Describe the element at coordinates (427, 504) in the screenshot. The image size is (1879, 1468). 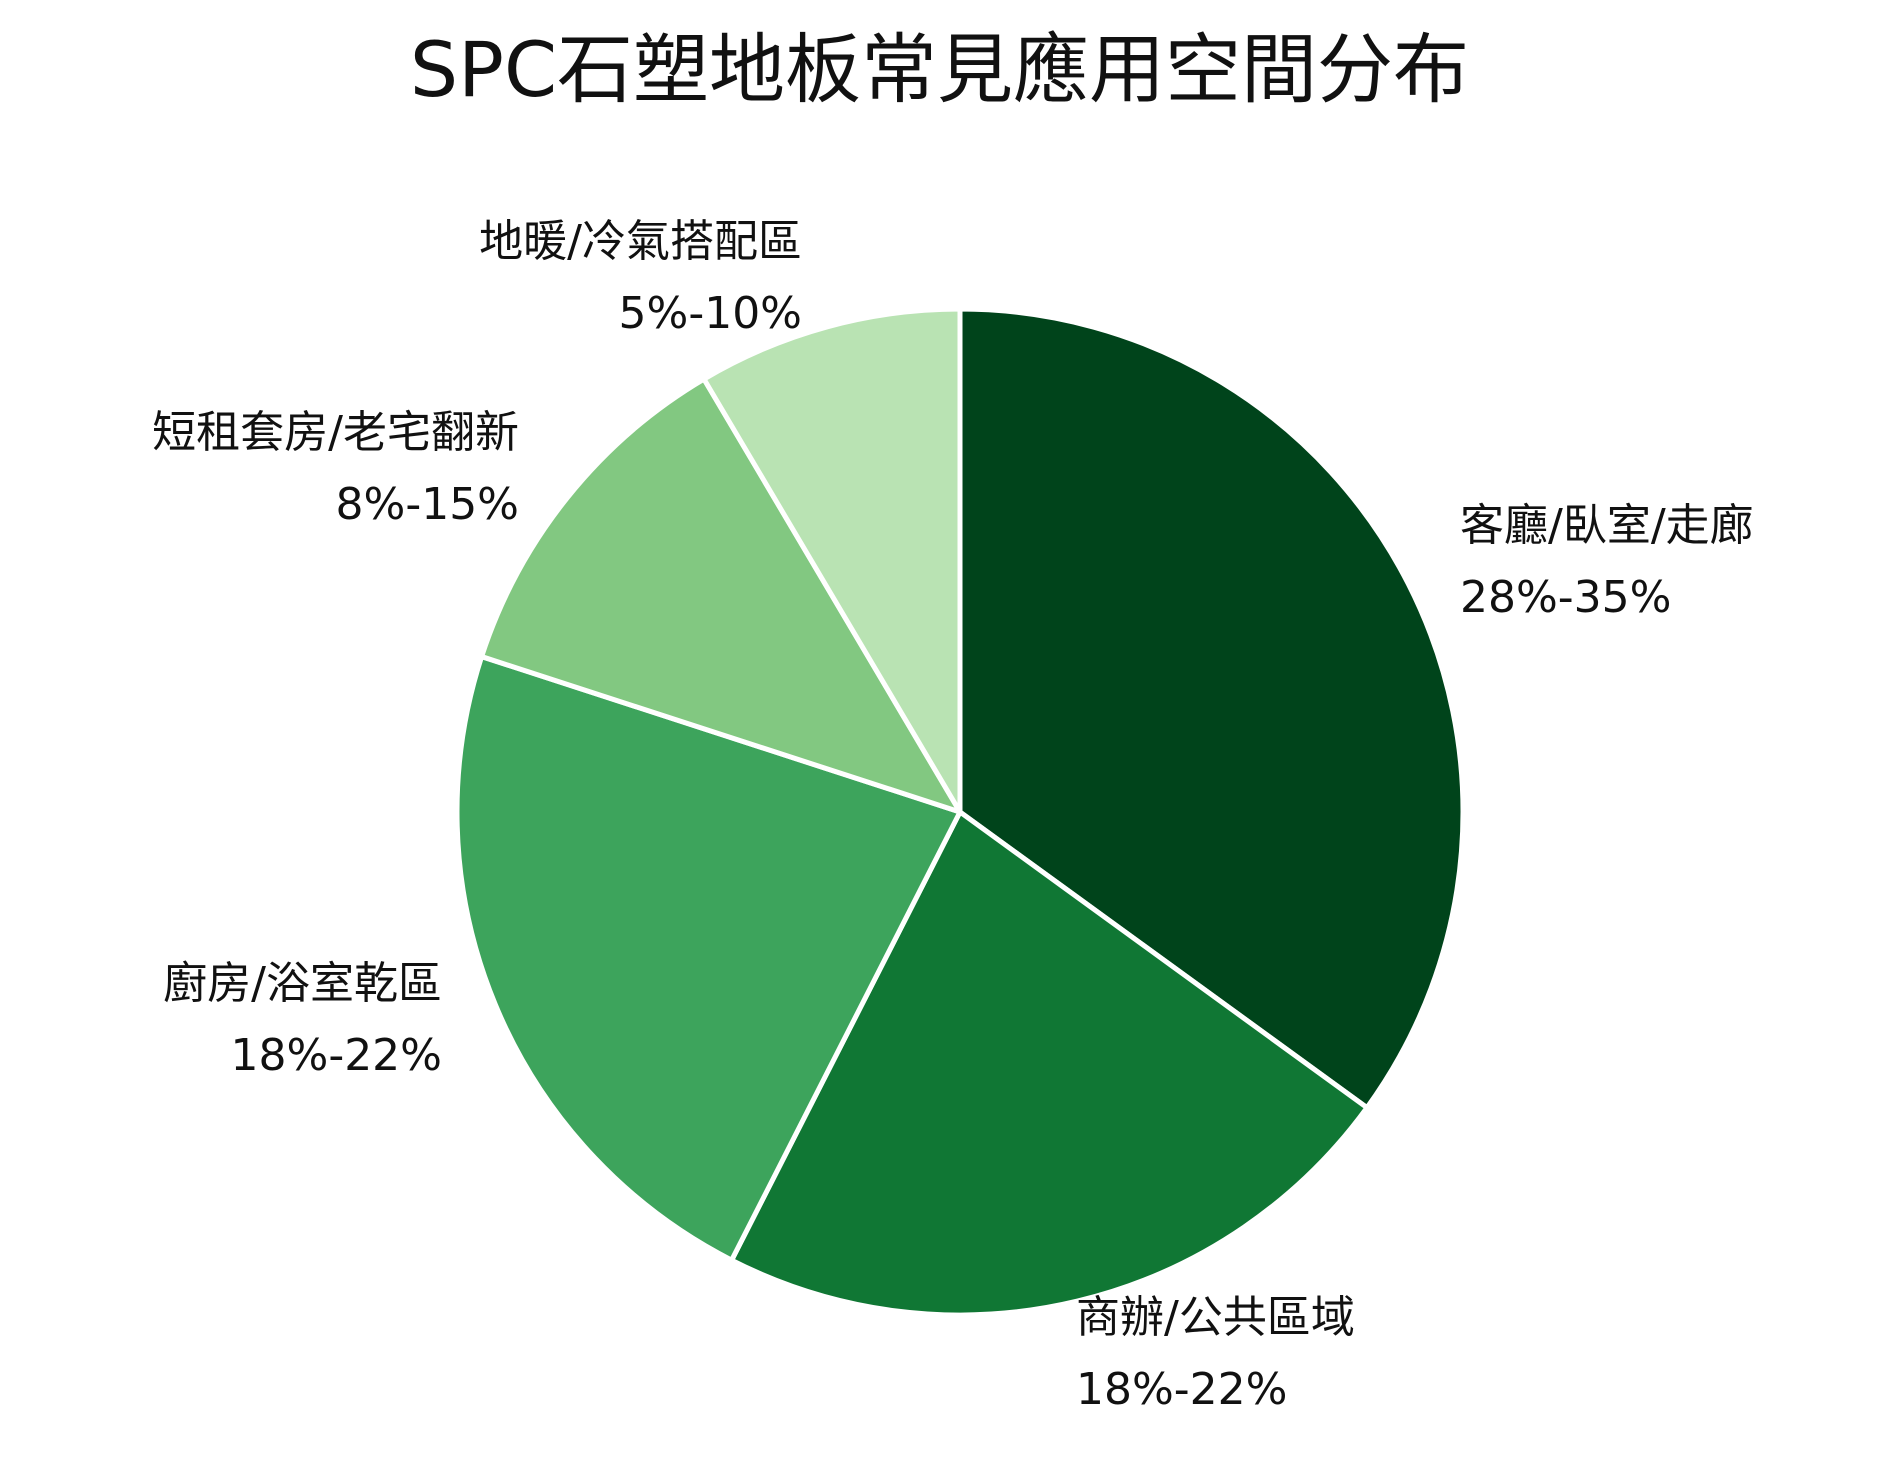
I see `slice-label-value: 8%-15%` at that location.